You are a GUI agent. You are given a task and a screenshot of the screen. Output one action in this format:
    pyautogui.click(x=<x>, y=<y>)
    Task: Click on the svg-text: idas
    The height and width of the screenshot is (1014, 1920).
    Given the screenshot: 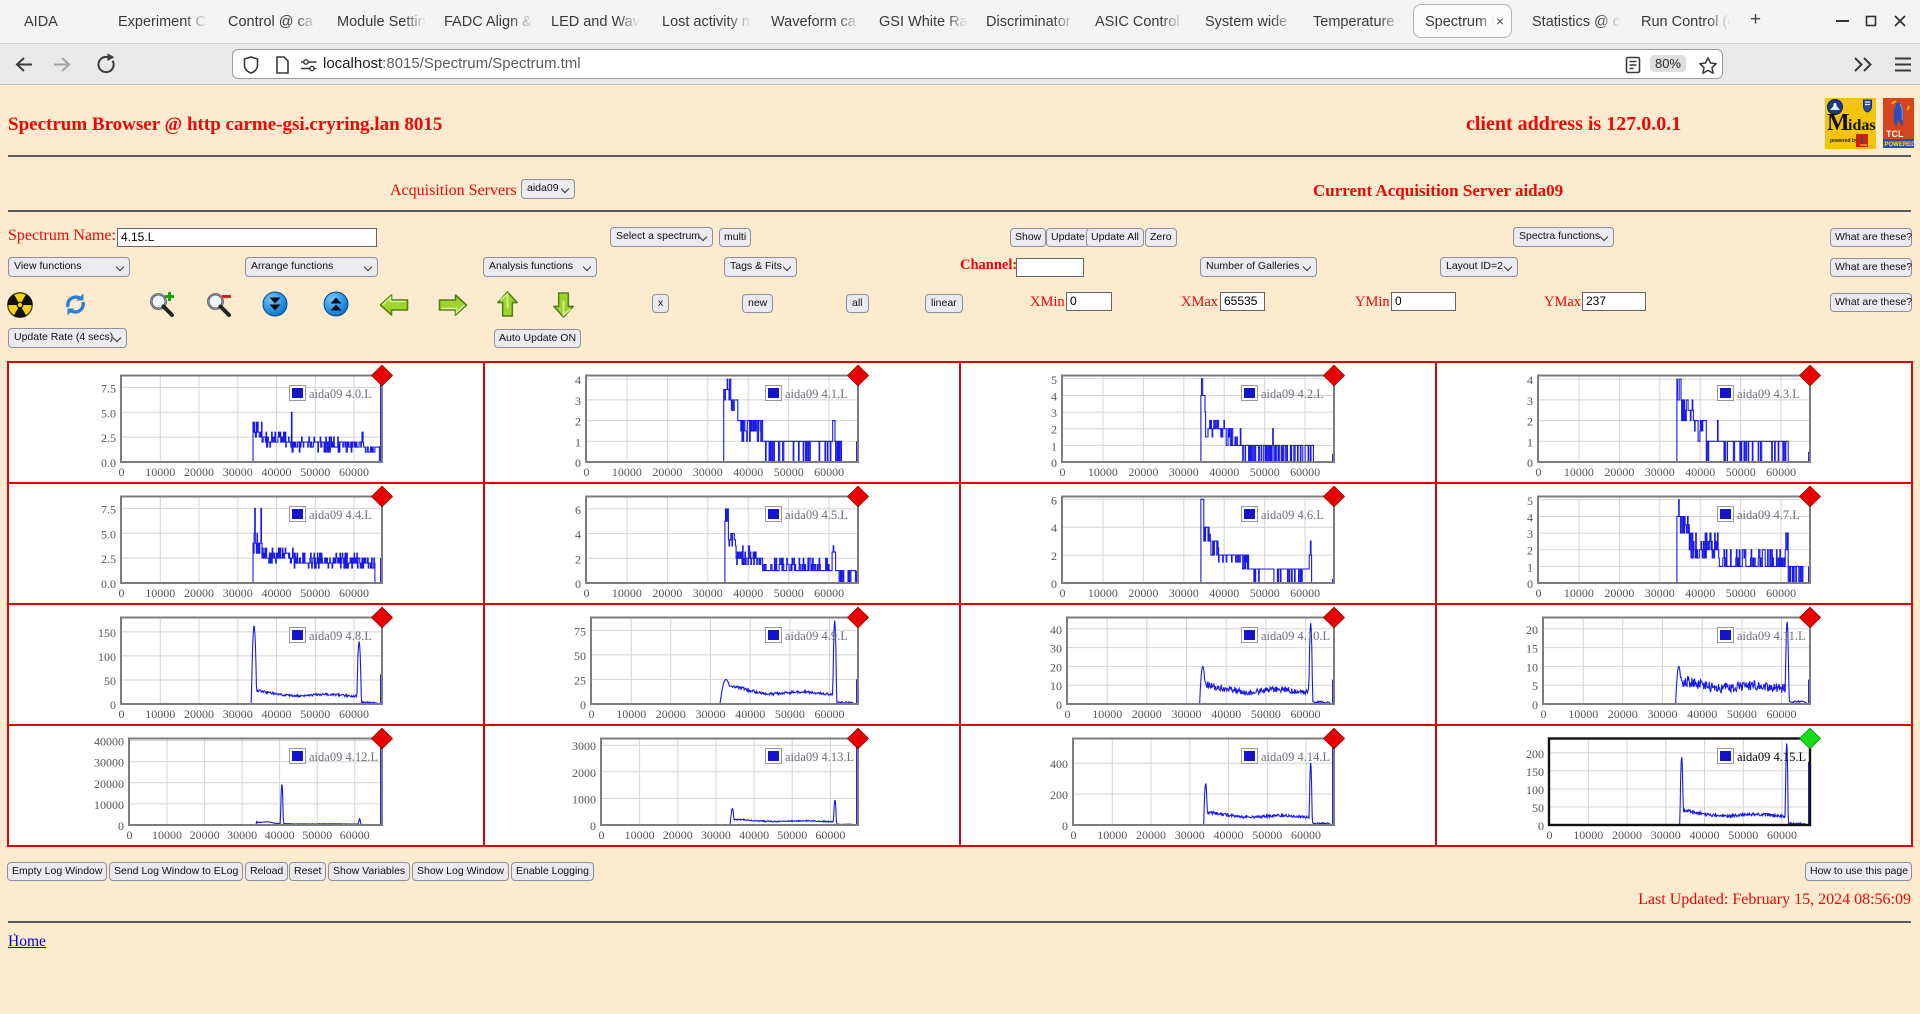 What is the action you would take?
    pyautogui.click(x=1862, y=125)
    